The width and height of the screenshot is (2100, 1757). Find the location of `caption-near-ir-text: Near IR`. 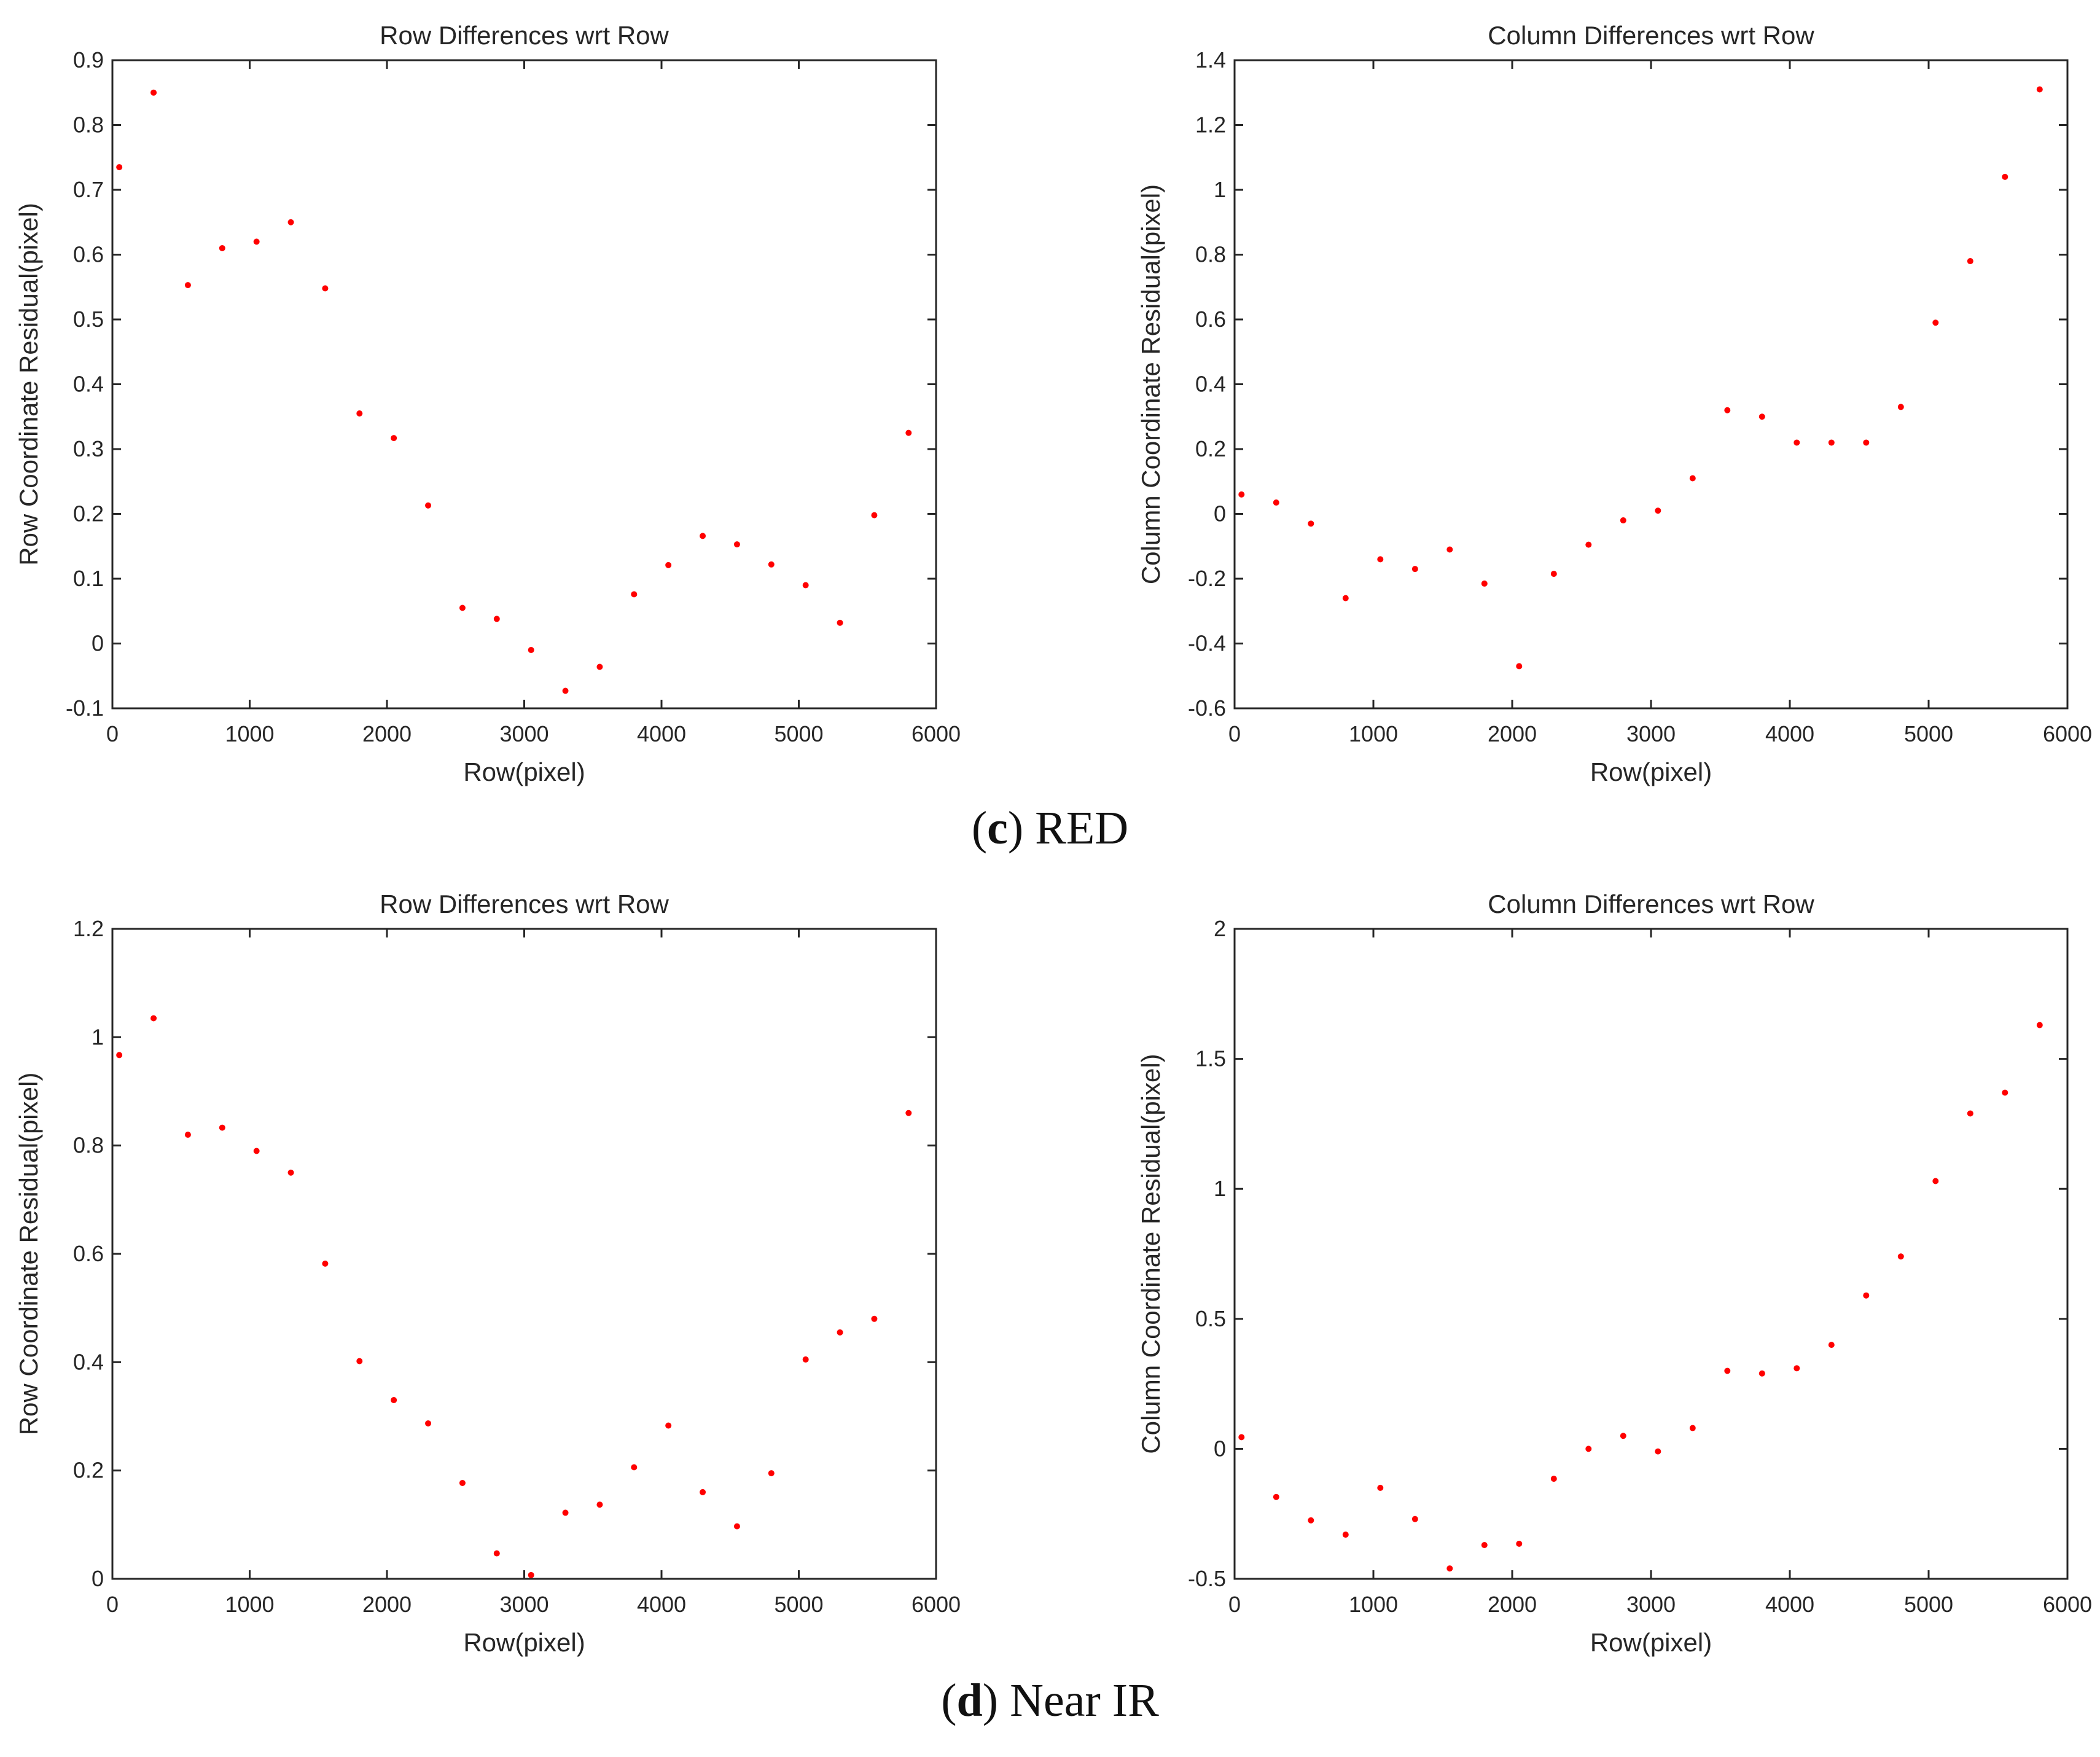

caption-near-ir-text: Near IR is located at coordinates (1084, 1701).